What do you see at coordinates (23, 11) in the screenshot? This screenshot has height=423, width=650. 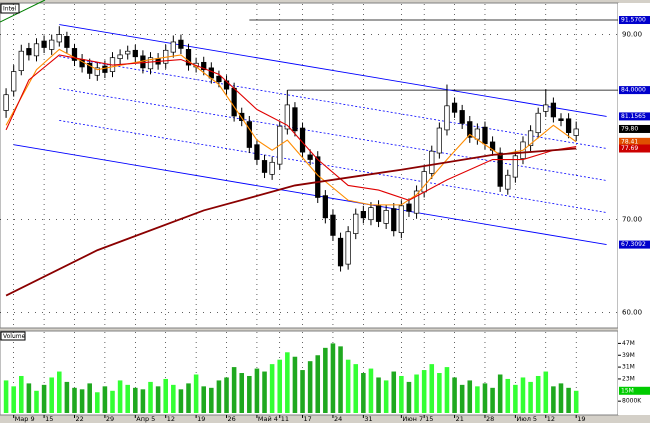 I see `decoration-line` at bounding box center [23, 11].